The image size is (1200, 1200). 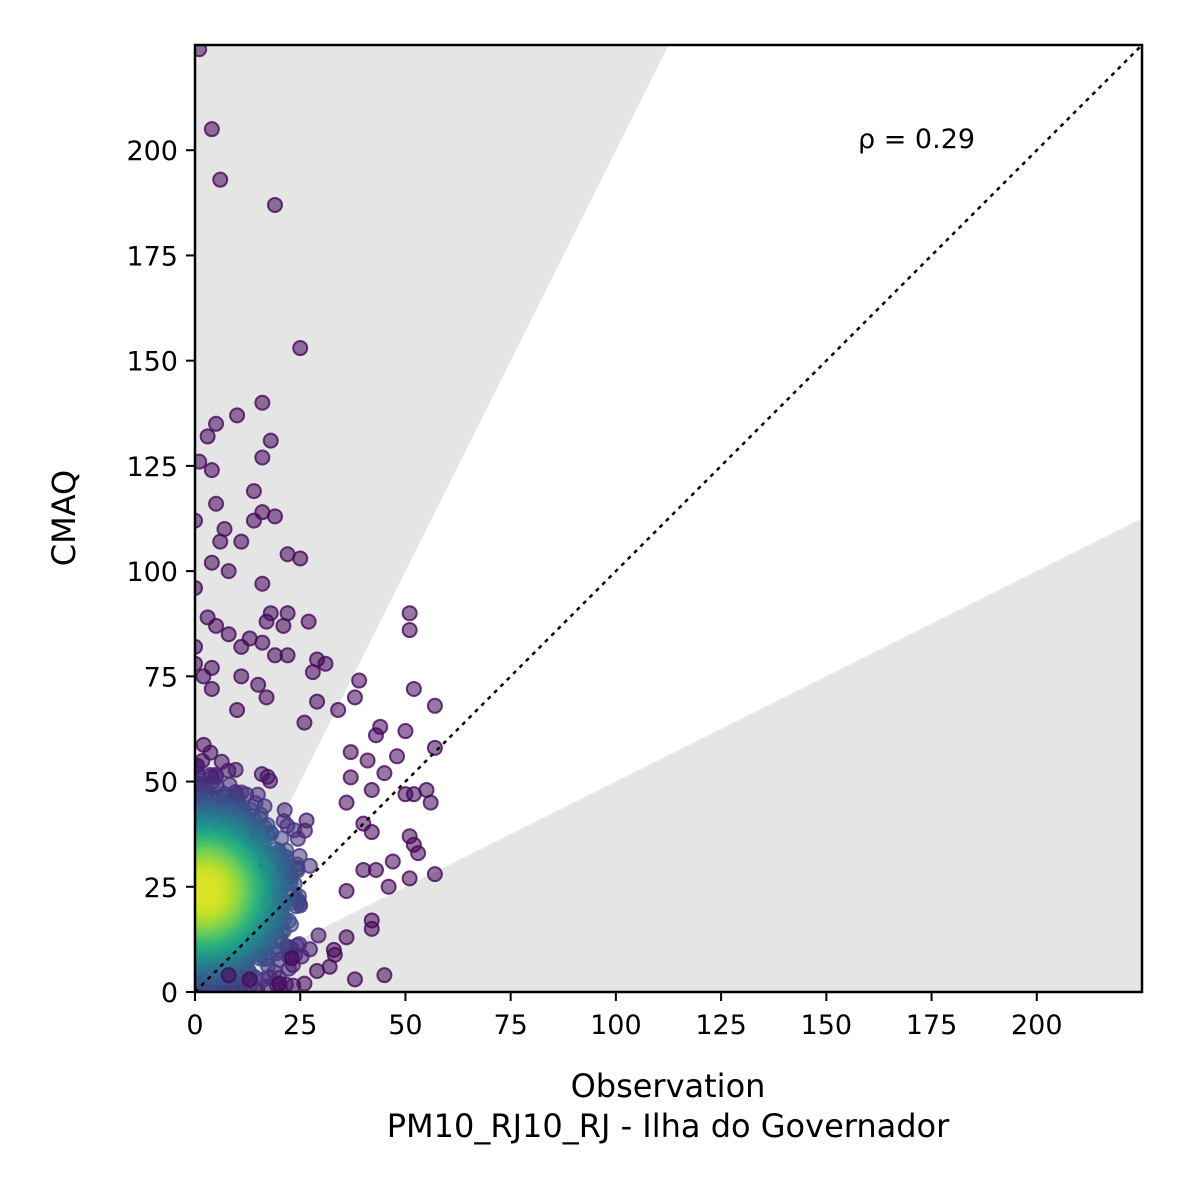 I want to click on y-tick-label: 75, so click(x=161, y=677).